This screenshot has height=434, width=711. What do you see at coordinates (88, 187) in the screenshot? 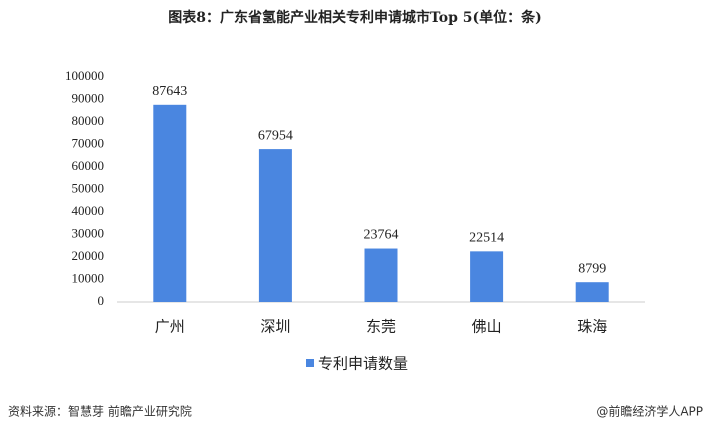
I see `y-tick-label: 50000` at bounding box center [88, 187].